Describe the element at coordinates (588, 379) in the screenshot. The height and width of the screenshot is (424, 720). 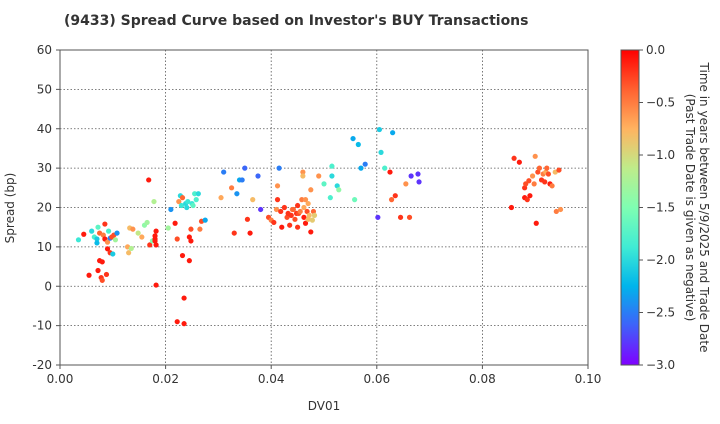
I see `x-tick-label: 0.10` at that location.